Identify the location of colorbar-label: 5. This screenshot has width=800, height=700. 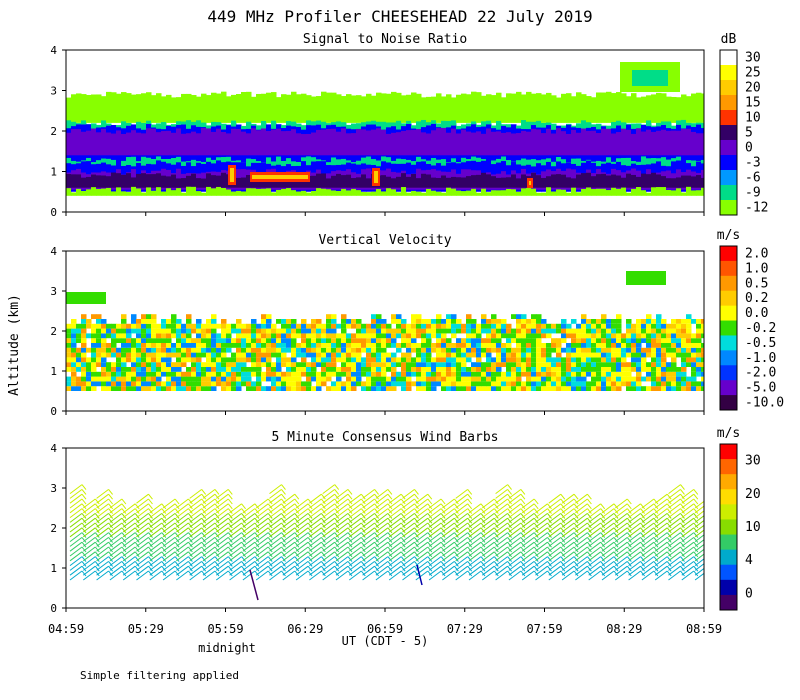
(749, 133).